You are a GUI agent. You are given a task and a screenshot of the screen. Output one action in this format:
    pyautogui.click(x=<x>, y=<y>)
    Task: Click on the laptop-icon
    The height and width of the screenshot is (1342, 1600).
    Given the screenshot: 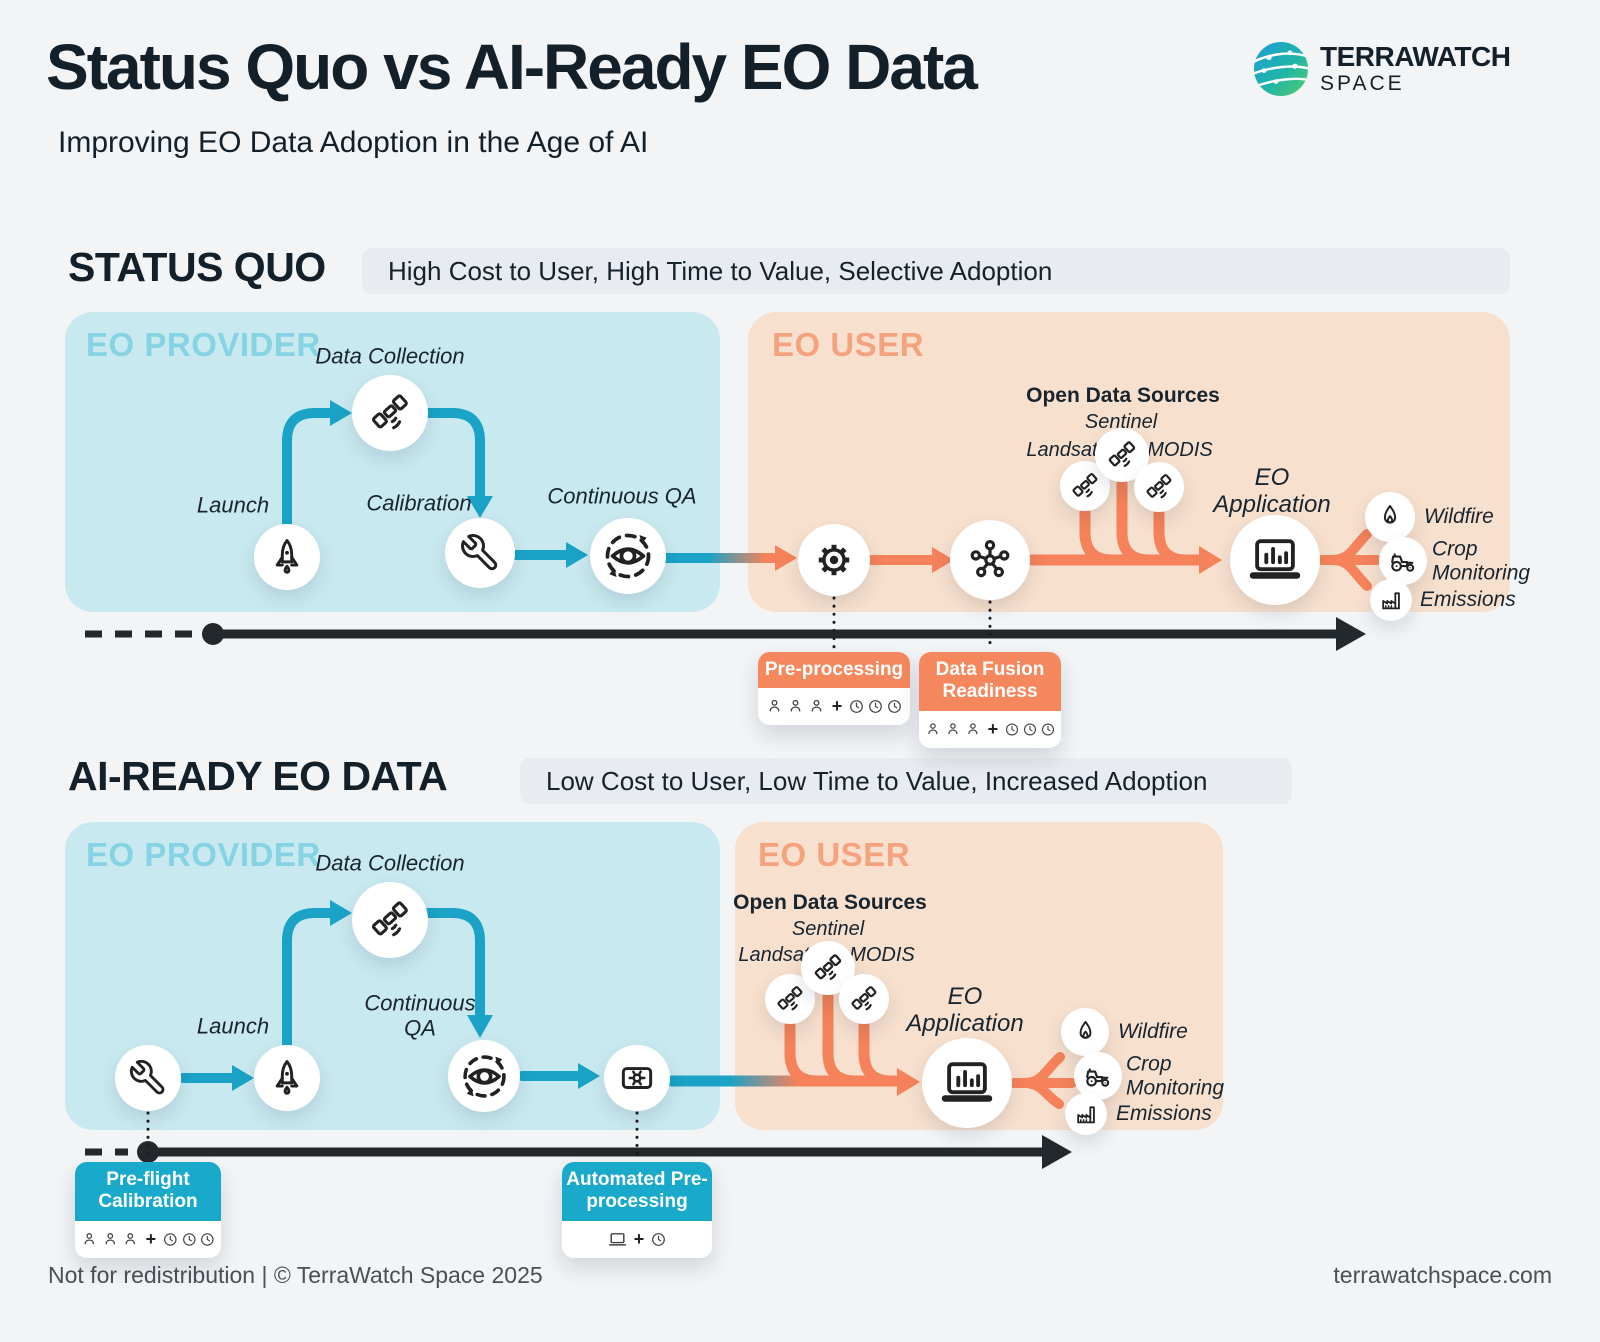 What is the action you would take?
    pyautogui.click(x=617, y=1239)
    